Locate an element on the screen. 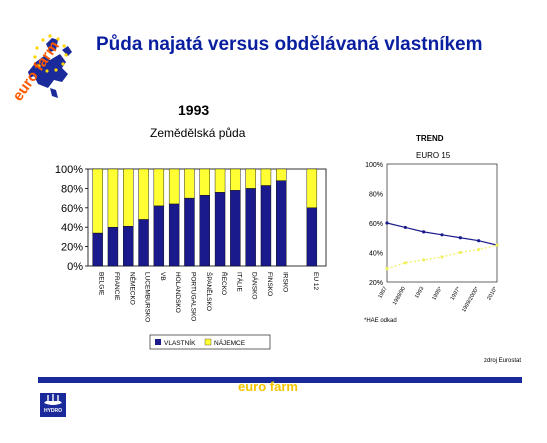 The width and height of the screenshot is (547, 443). trend-note: *HAE odkad is located at coordinates (380, 321).